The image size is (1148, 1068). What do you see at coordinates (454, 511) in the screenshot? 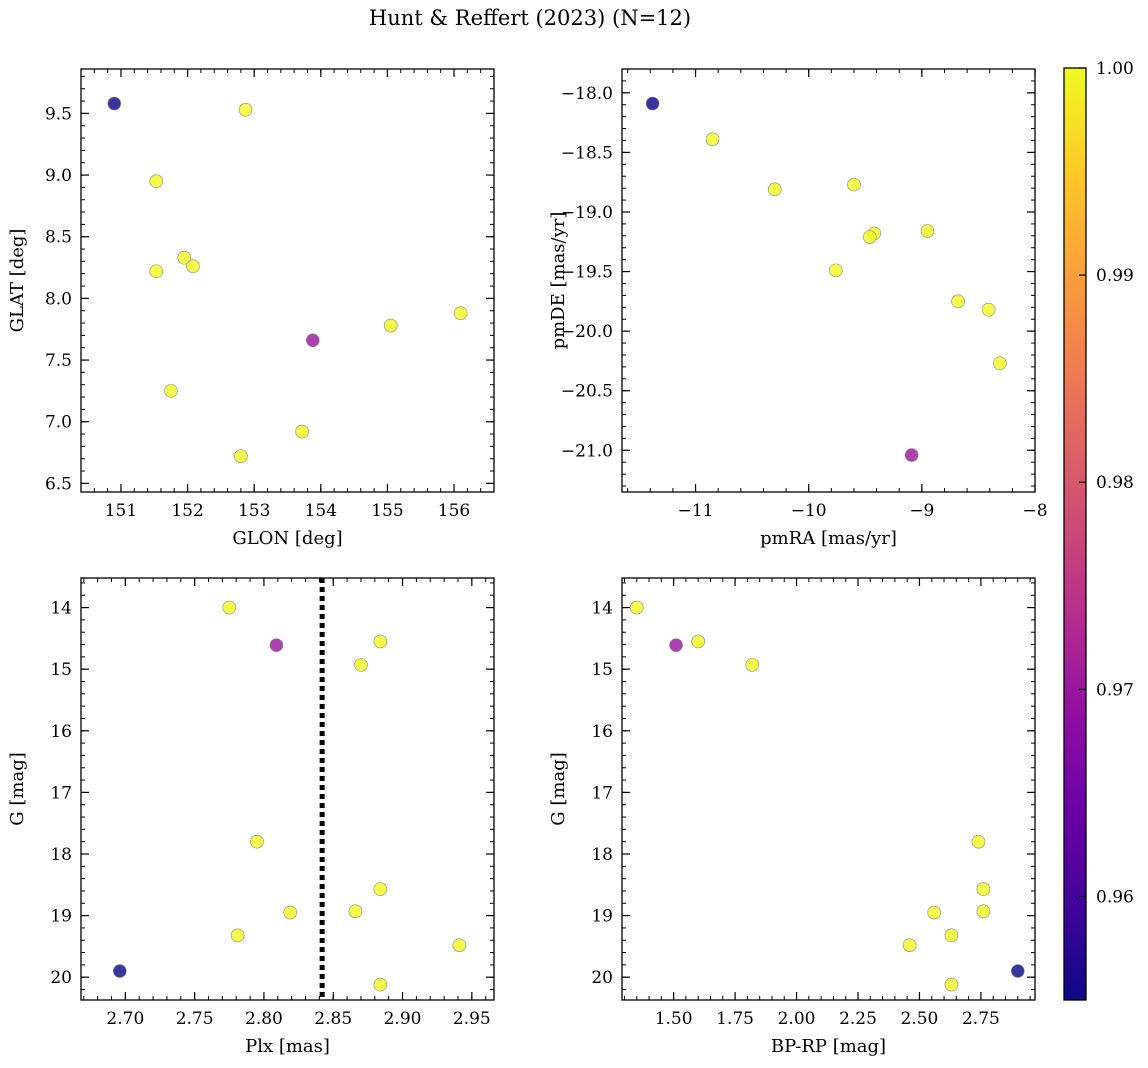
I see `x-tick-label: 156` at bounding box center [454, 511].